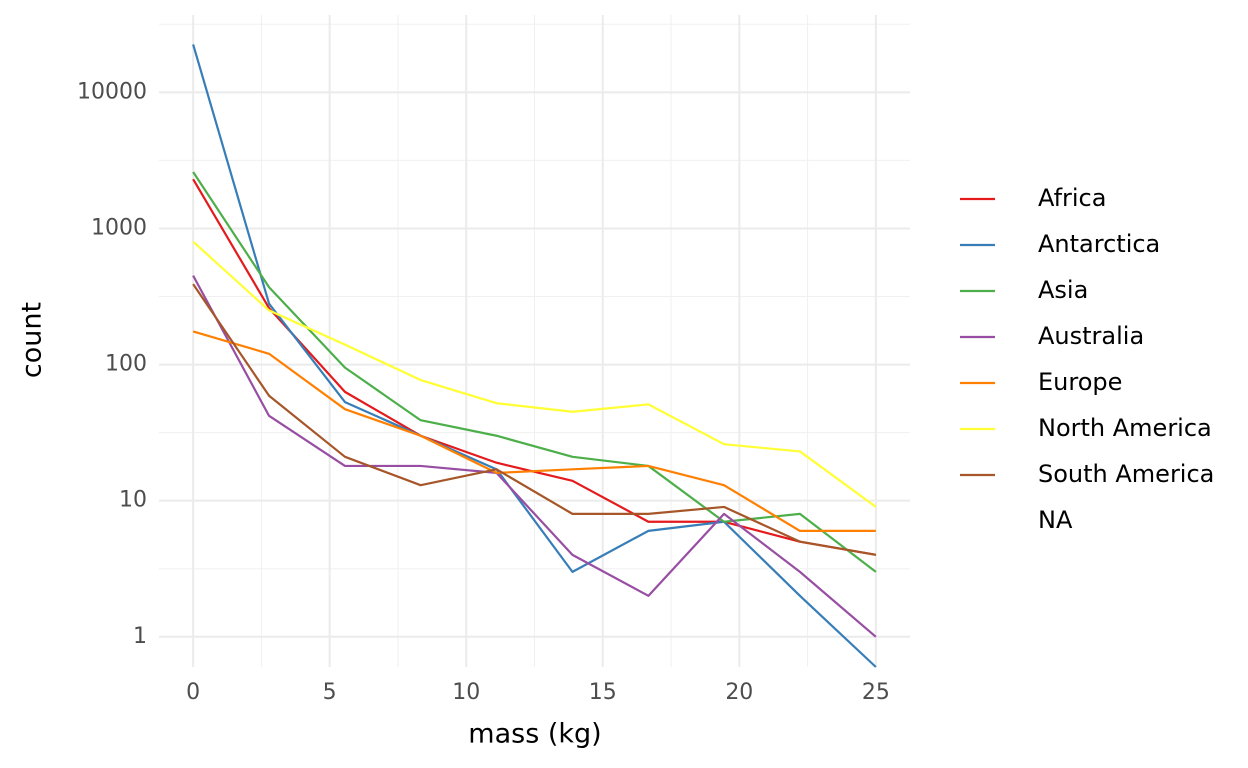 This screenshot has width=1248, height=768. Describe the element at coordinates (876, 692) in the screenshot. I see `x-tick-label: 25` at that location.